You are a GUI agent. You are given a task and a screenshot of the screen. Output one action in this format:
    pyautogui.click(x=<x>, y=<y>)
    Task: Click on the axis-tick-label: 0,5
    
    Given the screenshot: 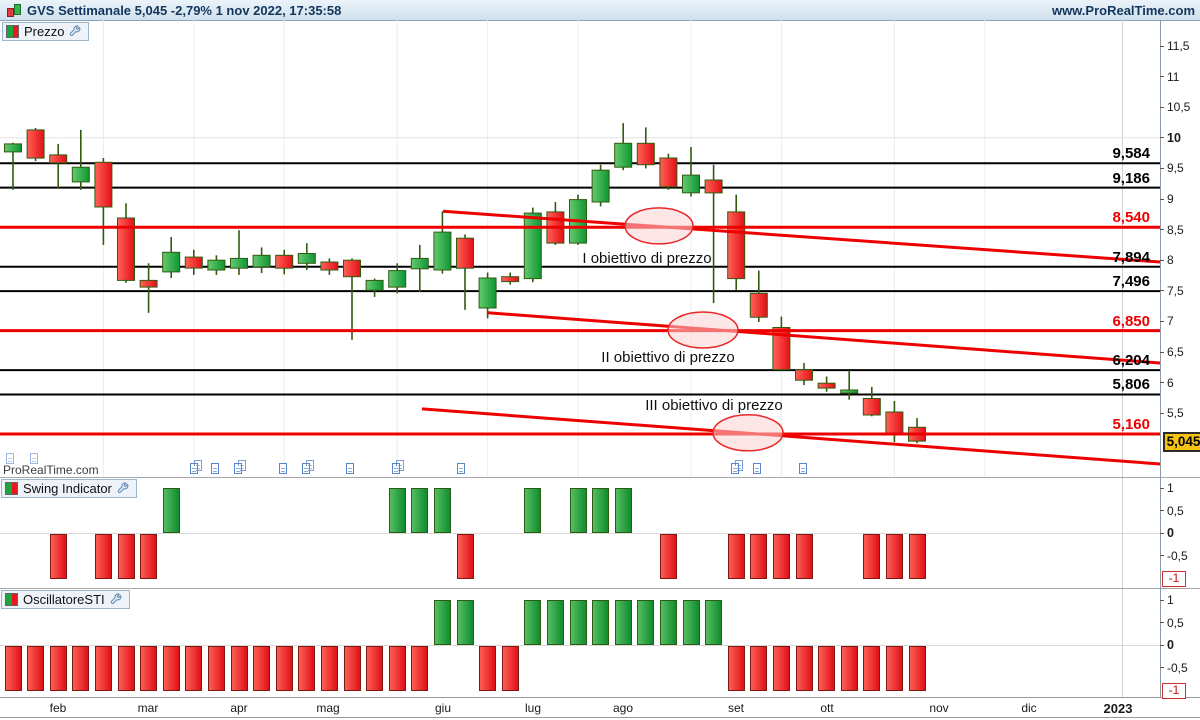 What is the action you would take?
    pyautogui.click(x=1175, y=622)
    